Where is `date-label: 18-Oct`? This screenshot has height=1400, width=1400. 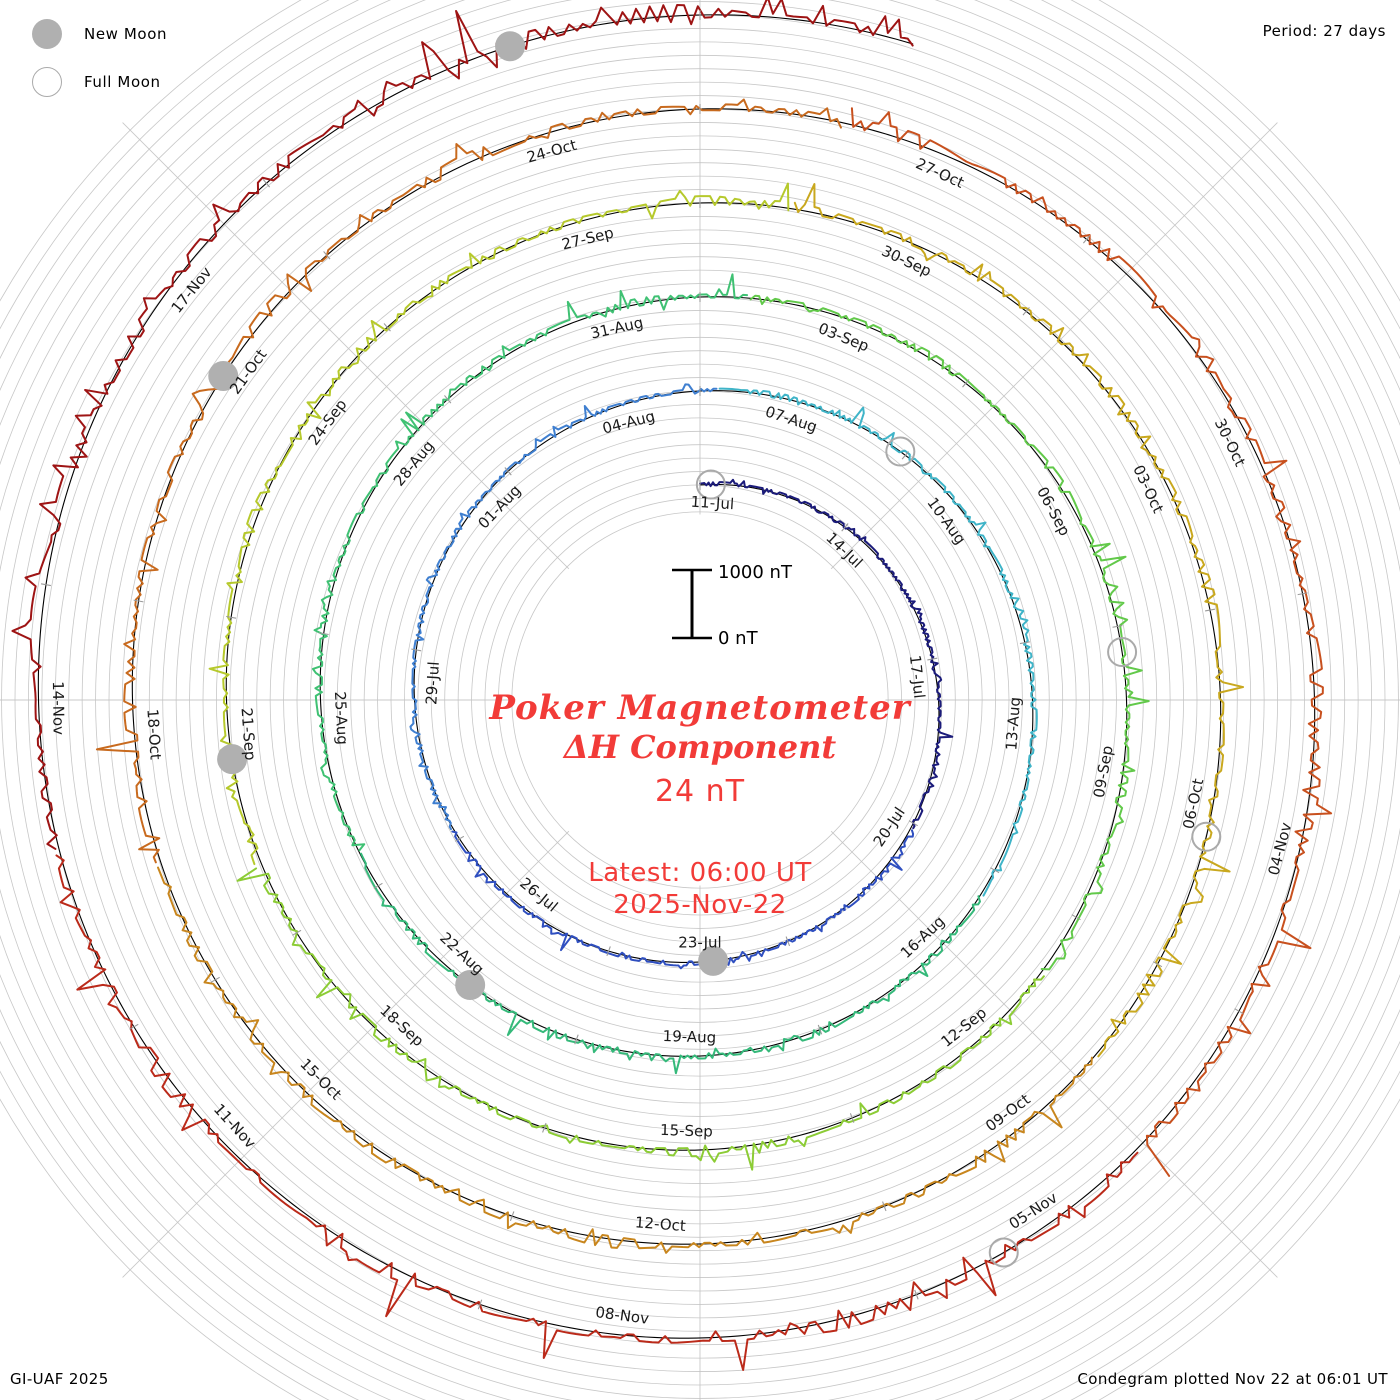
date-label: 18-Oct is located at coordinates (153, 734).